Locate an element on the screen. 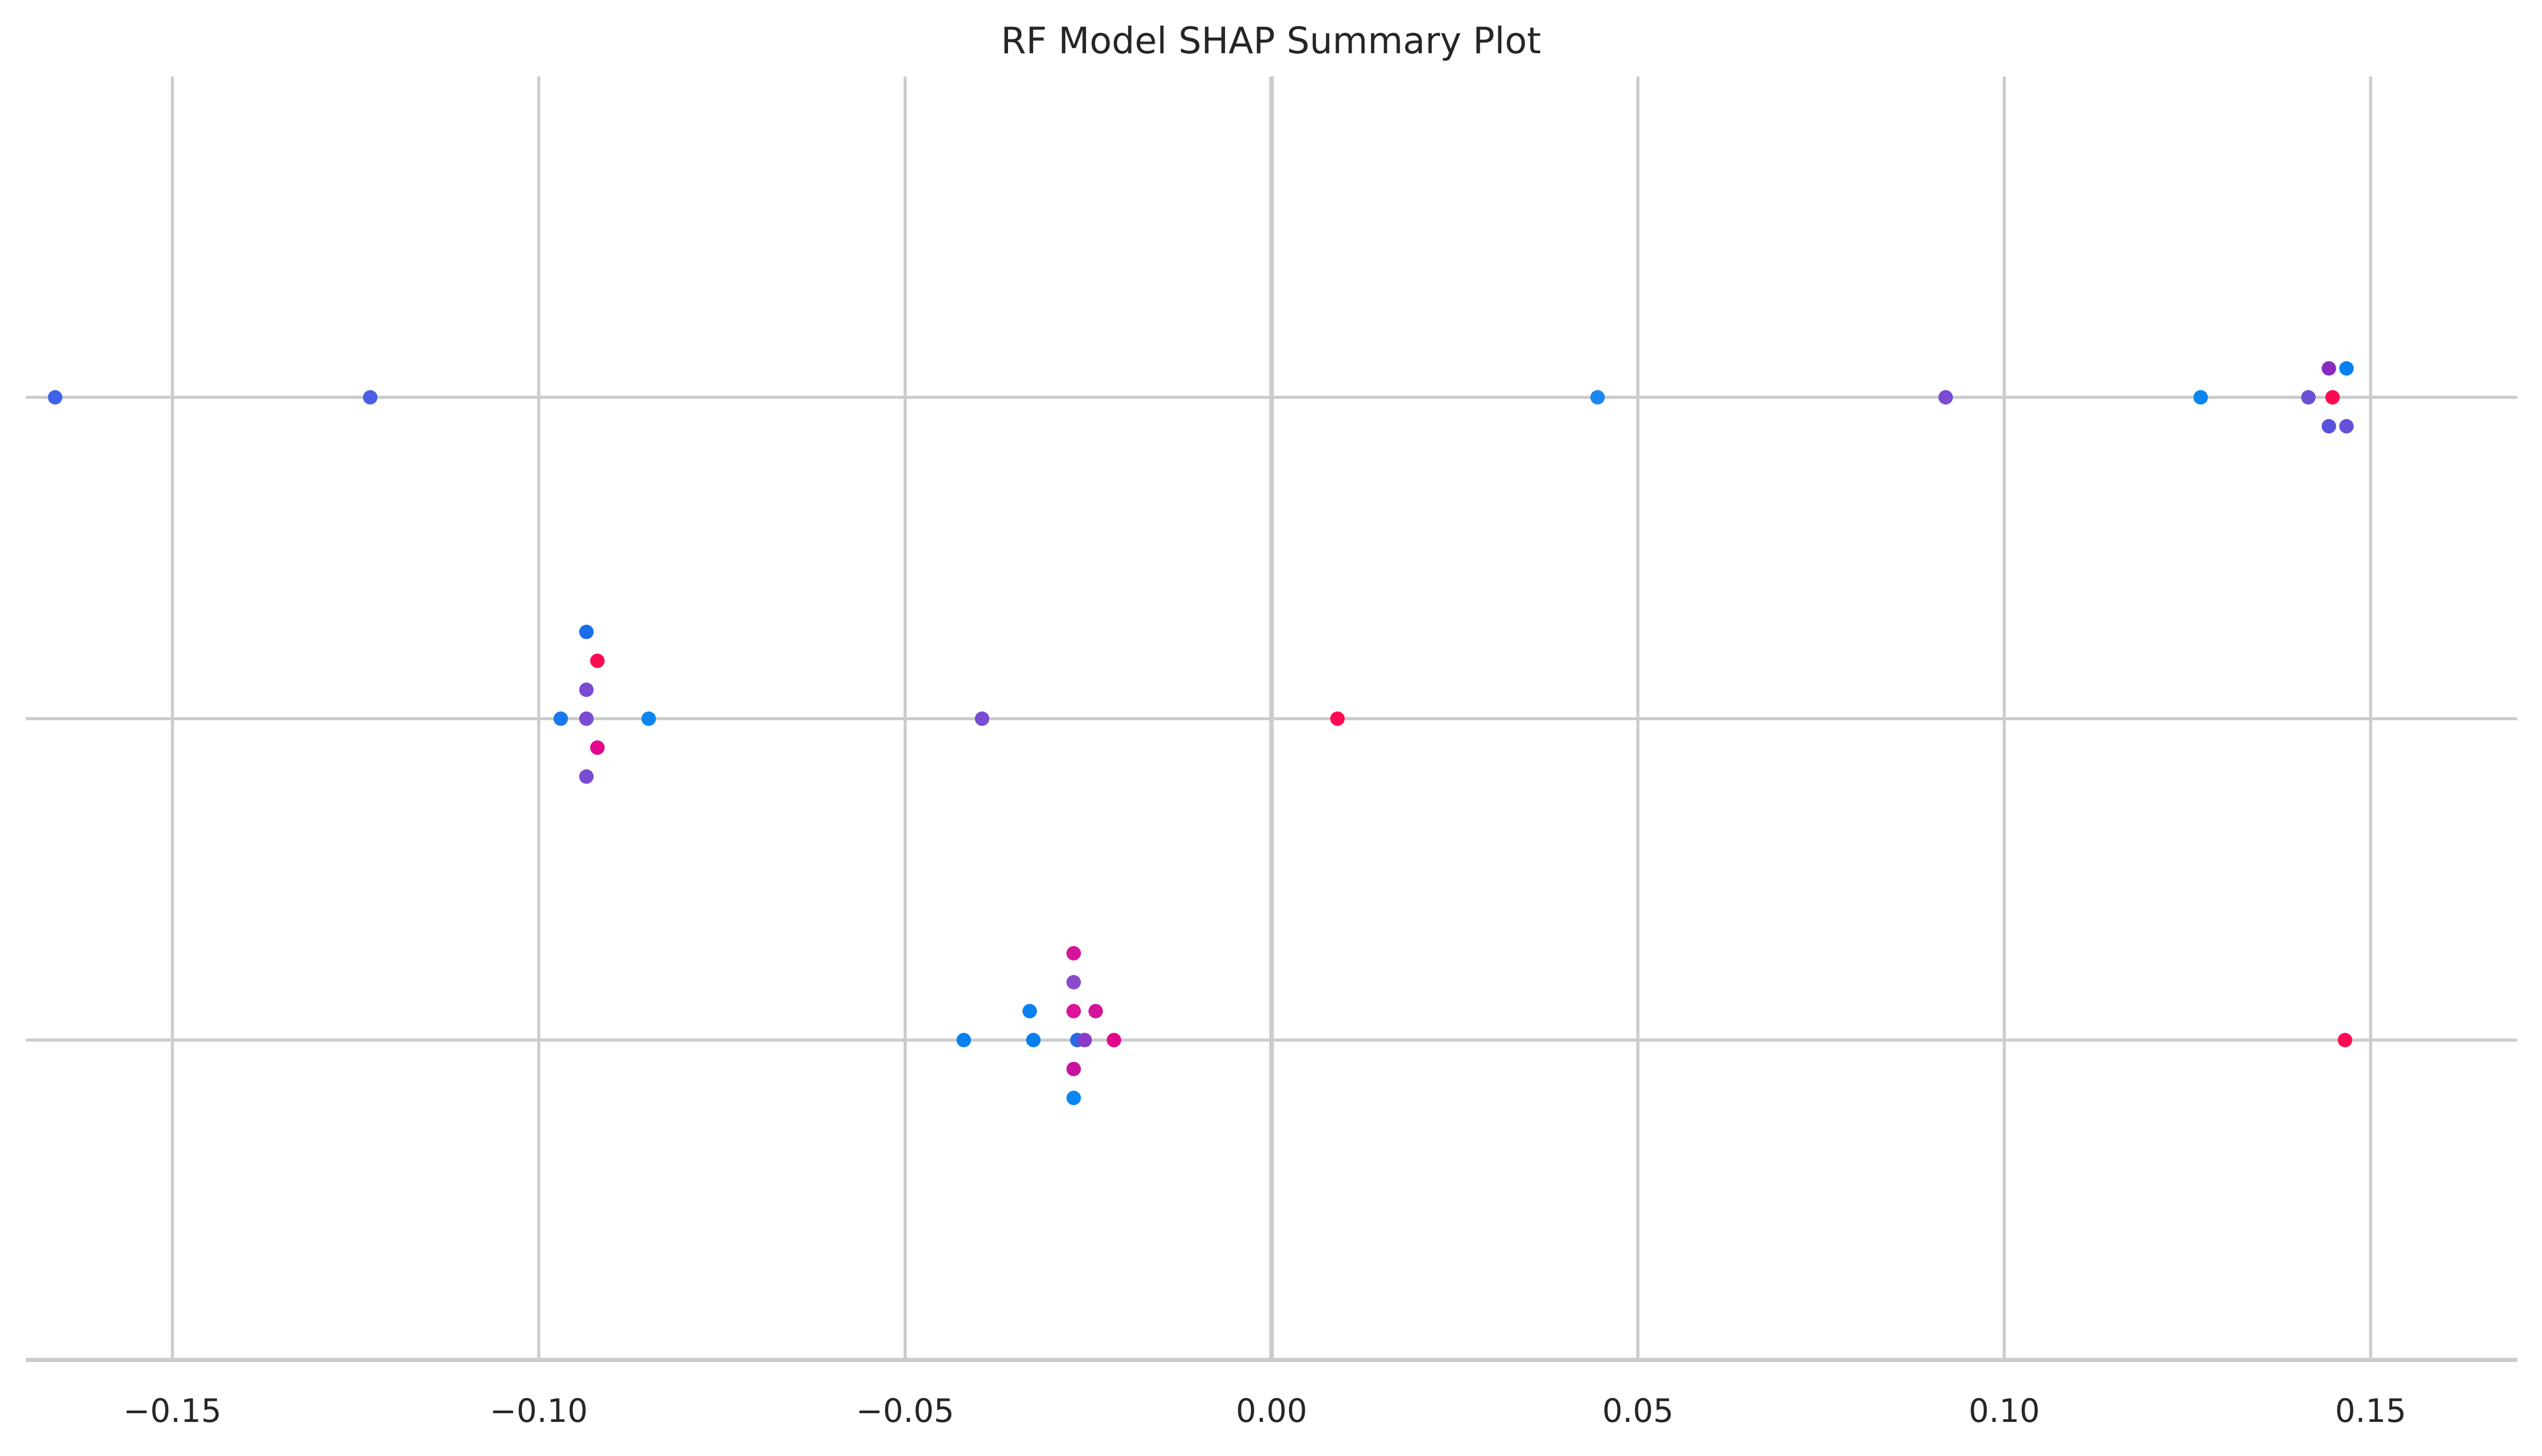 The width and height of the screenshot is (2542, 1456). x-tick-label: 0.15 is located at coordinates (2370, 1411).